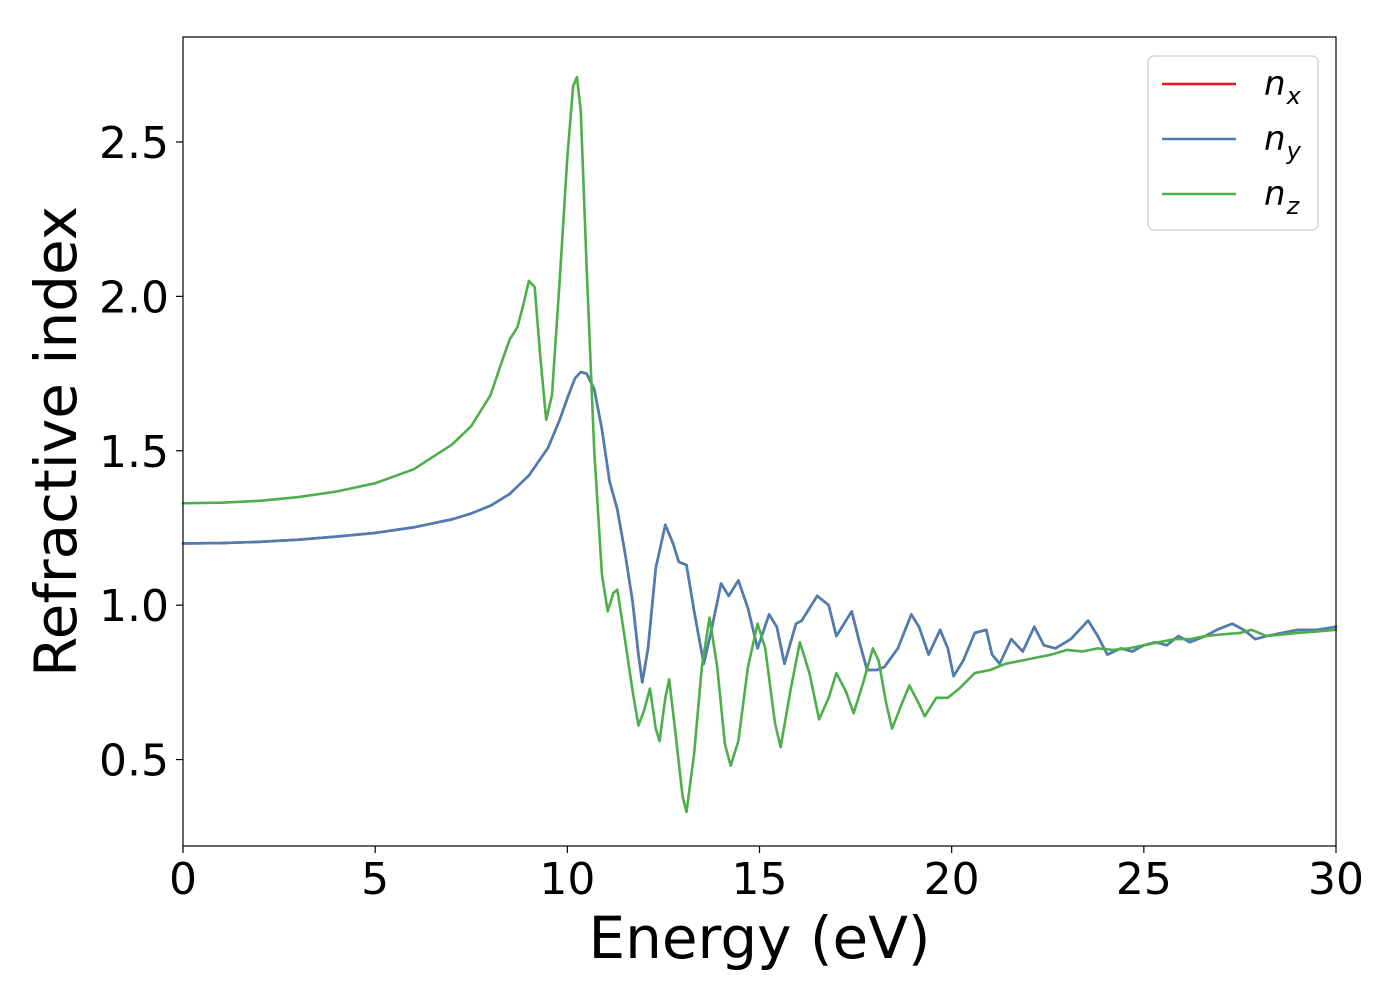 The width and height of the screenshot is (1400, 1000). Describe the element at coordinates (760, 879) in the screenshot. I see `x-tick-label: 15` at that location.